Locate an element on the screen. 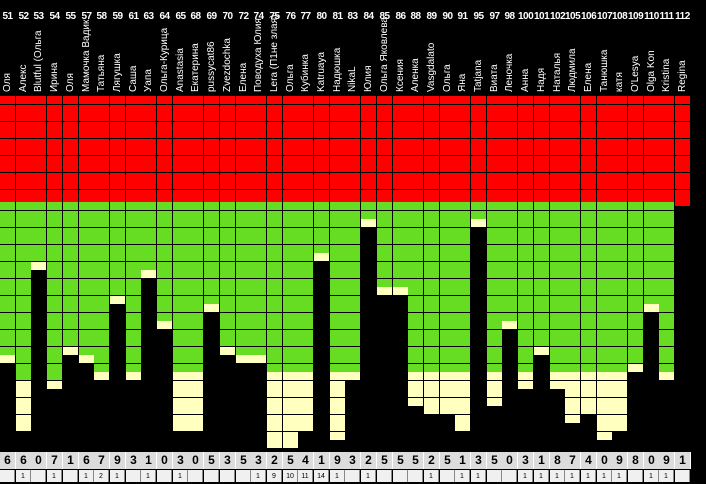 The height and width of the screenshot is (484, 706). column-digit: 3 is located at coordinates (353, 460).